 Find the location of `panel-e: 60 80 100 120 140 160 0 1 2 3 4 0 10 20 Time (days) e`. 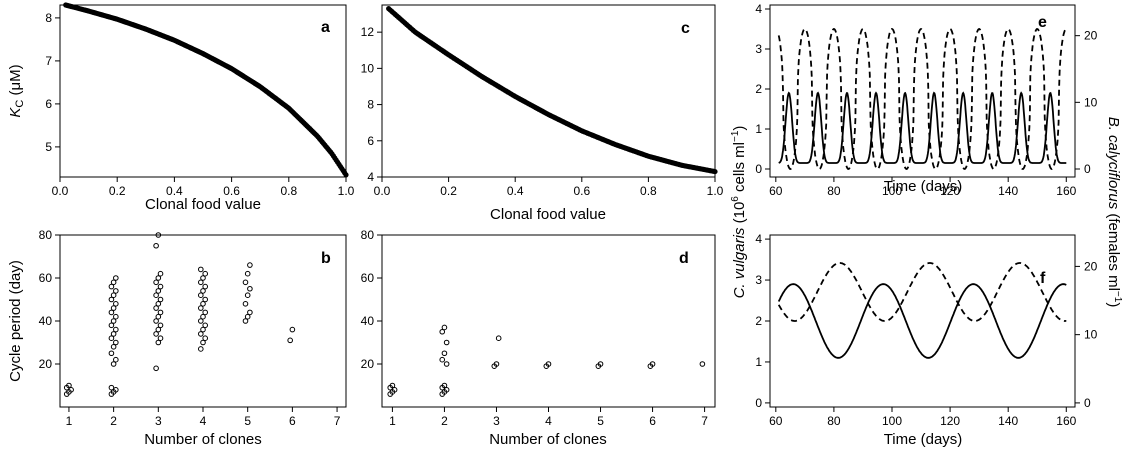

panel-e: 60 80 100 120 140 160 0 1 2 3 4 0 10 20 Time (days) e is located at coordinates (926, 100).